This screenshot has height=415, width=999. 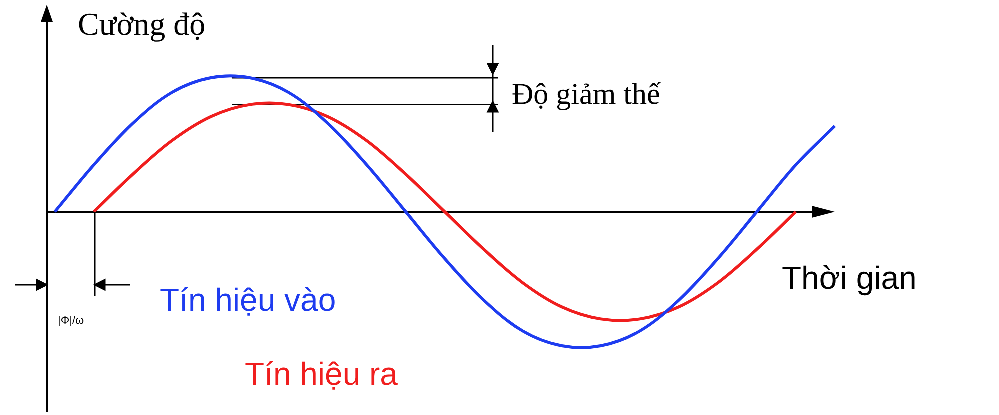 I want to click on text: Tín hiệu vào, so click(x=248, y=300).